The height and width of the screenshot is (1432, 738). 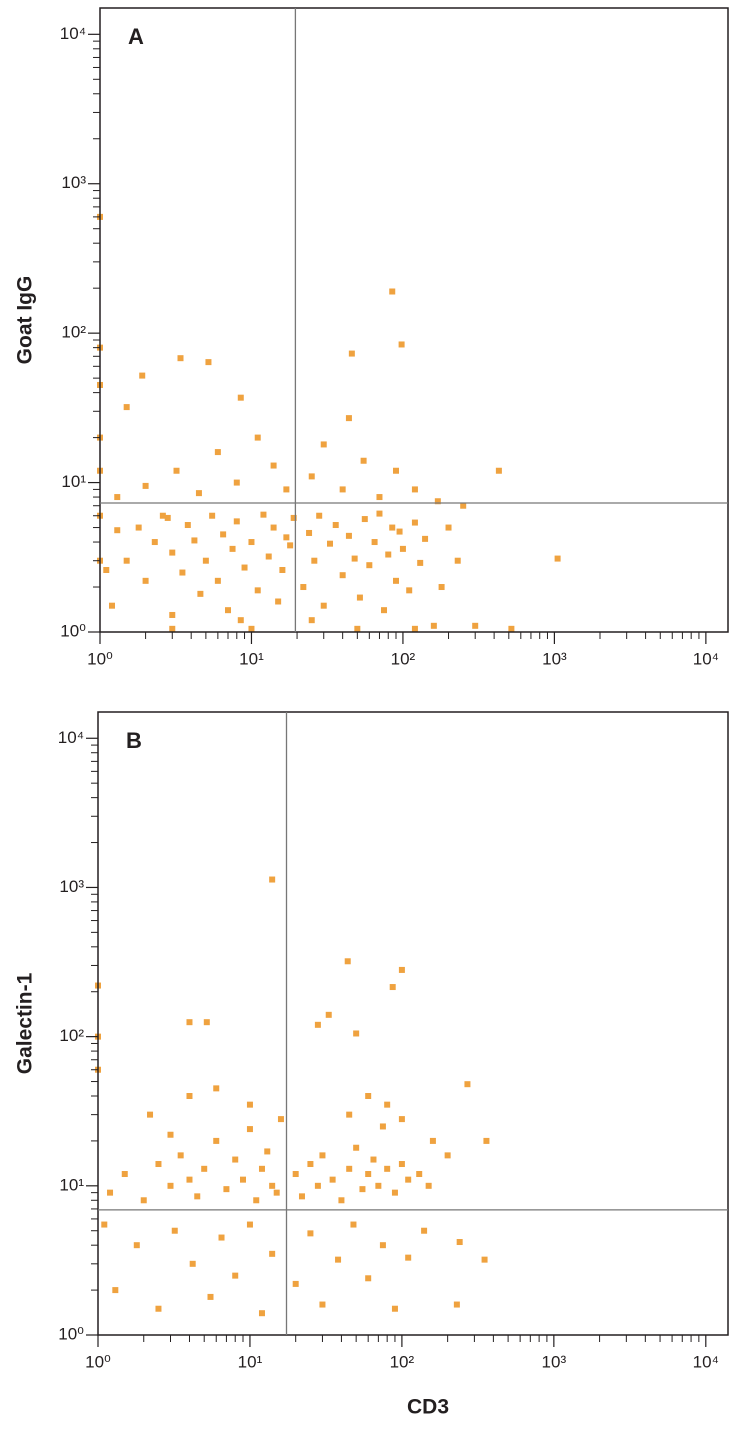 I want to click on panel-label: A, so click(x=136, y=36).